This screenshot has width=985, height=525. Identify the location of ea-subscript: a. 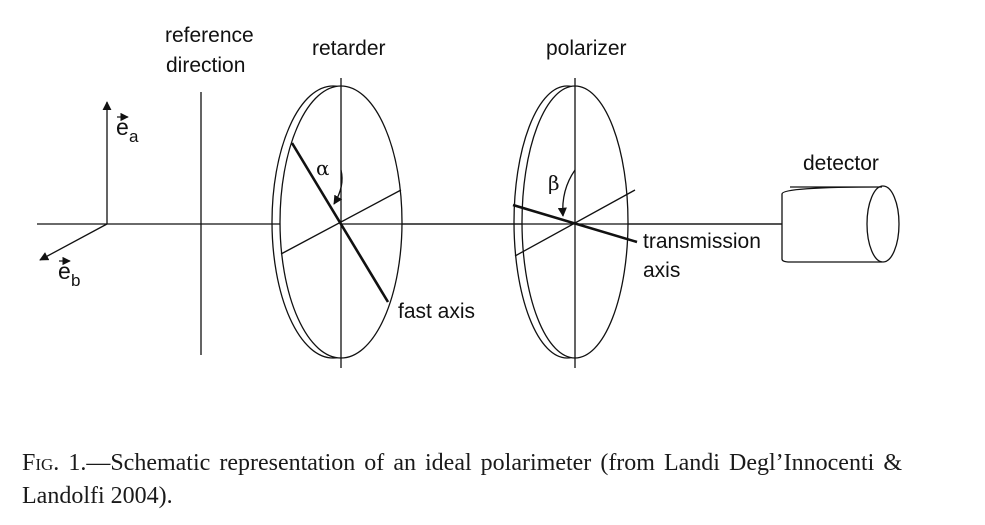
(134, 136).